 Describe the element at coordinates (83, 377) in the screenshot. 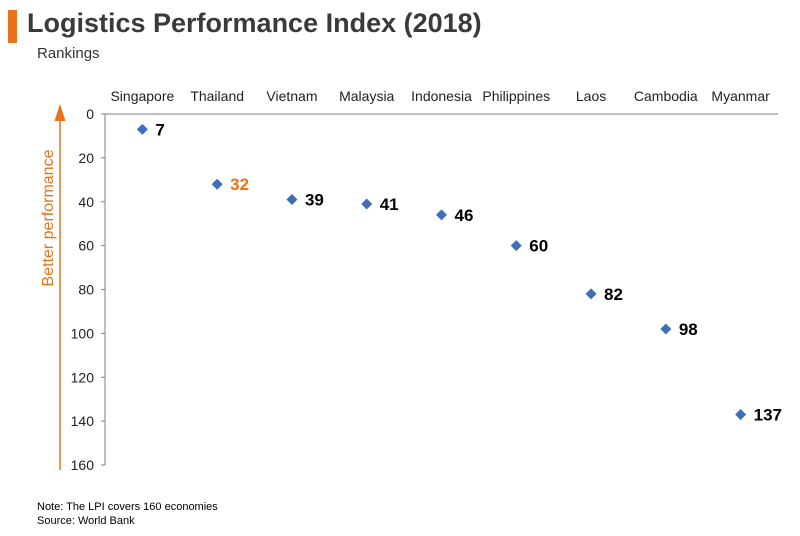

I see `y-tick-label: 120` at that location.